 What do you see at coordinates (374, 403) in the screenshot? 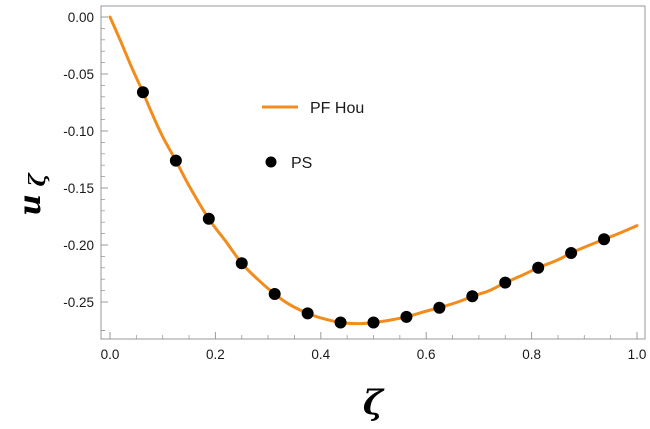
I see `x-axis-title: ζ` at bounding box center [374, 403].